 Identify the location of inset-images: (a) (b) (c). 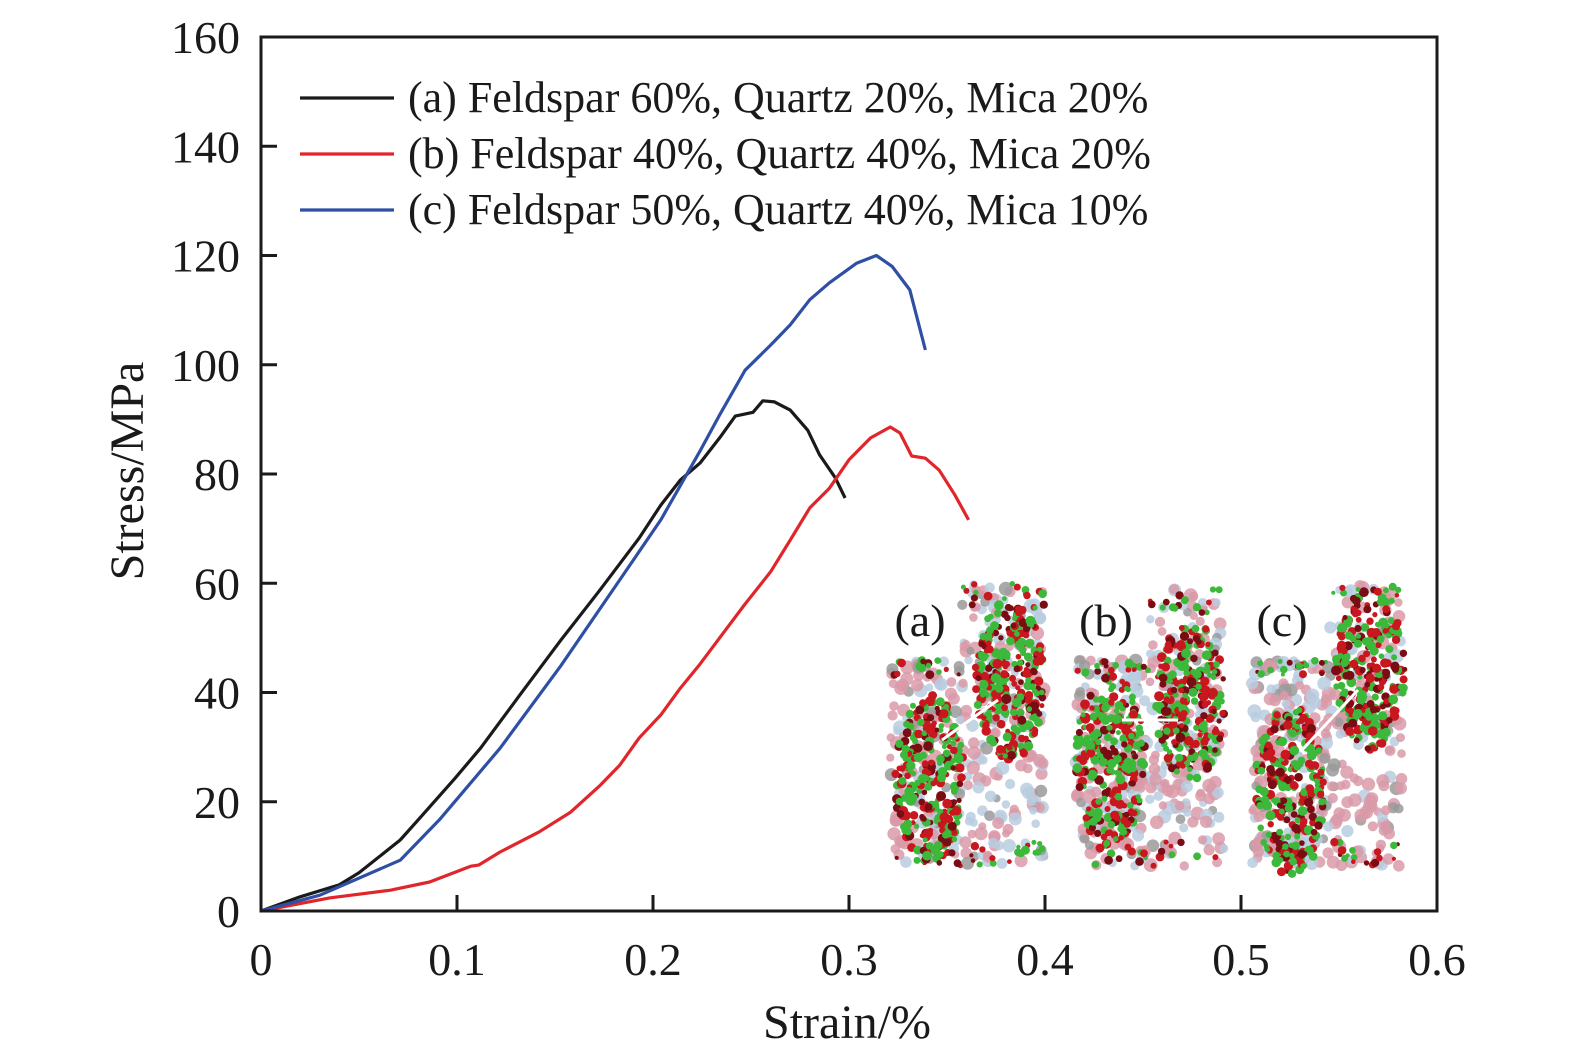
(1146, 729).